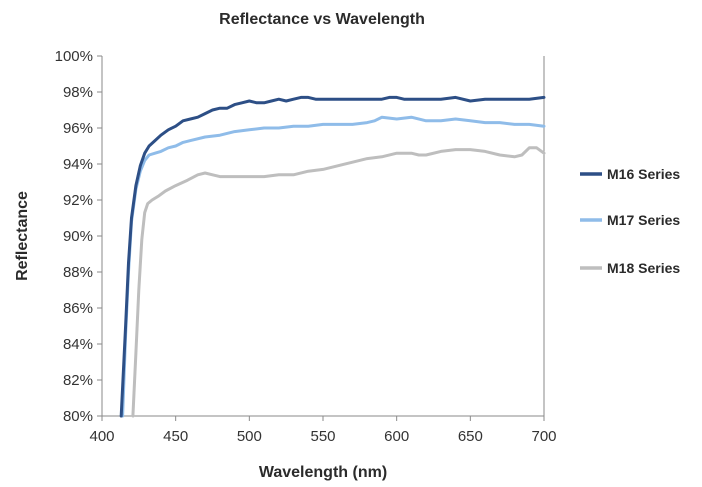 This screenshot has width=702, height=487. Describe the element at coordinates (78, 164) in the screenshot. I see `y-tick-label: 94%` at that location.